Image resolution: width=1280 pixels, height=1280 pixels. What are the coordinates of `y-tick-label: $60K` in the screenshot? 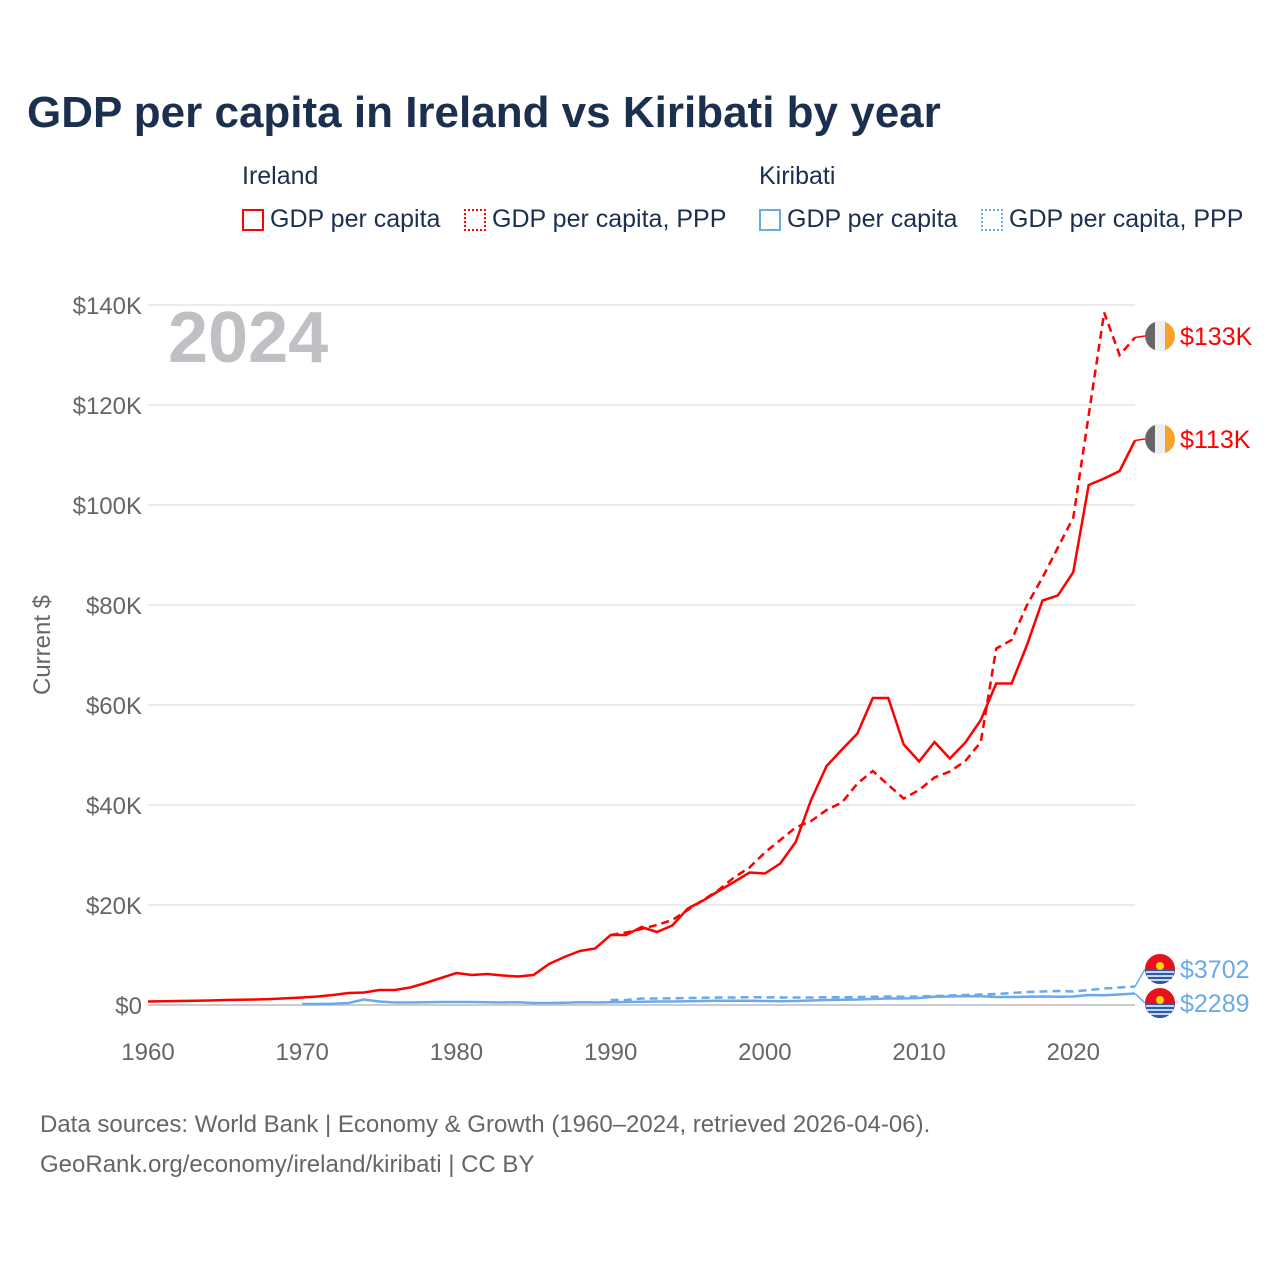 It's located at (114, 706).